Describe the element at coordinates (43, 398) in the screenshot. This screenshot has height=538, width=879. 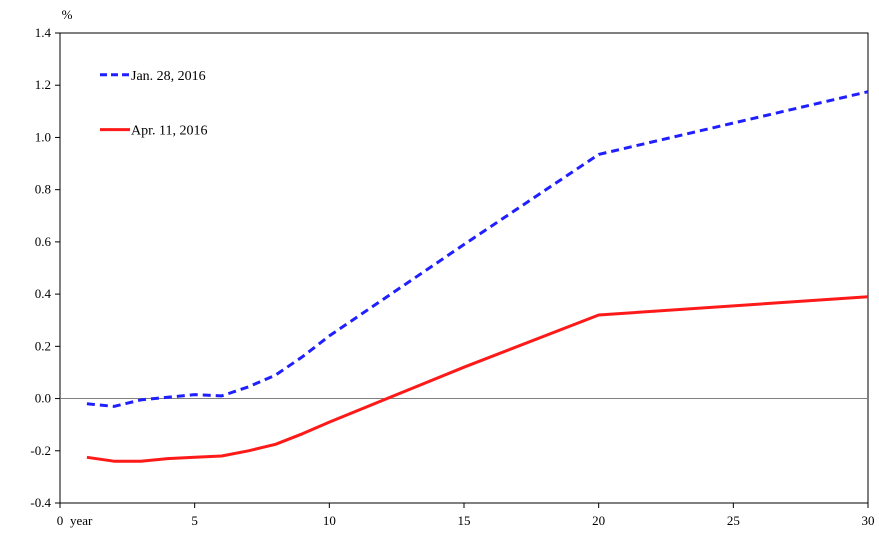
I see `y-tick-label: 0.0` at that location.